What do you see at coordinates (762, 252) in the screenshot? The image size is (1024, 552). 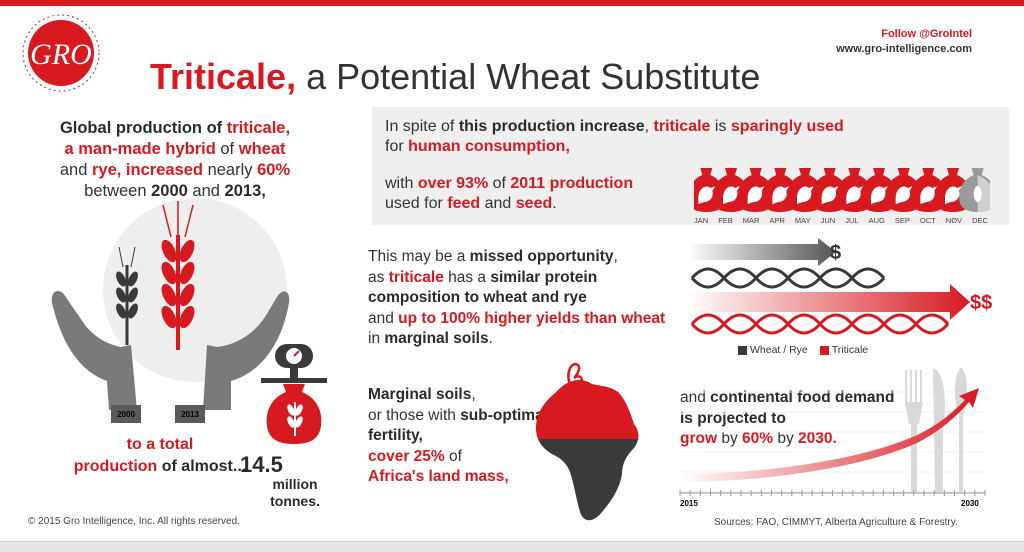 I see `wheat-arrow` at bounding box center [762, 252].